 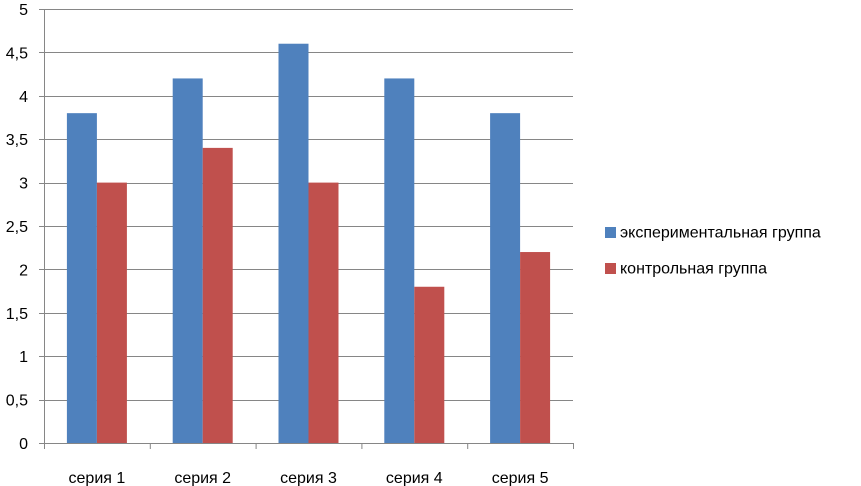 I want to click on x-tick-label: серия 3, so click(x=308, y=478).